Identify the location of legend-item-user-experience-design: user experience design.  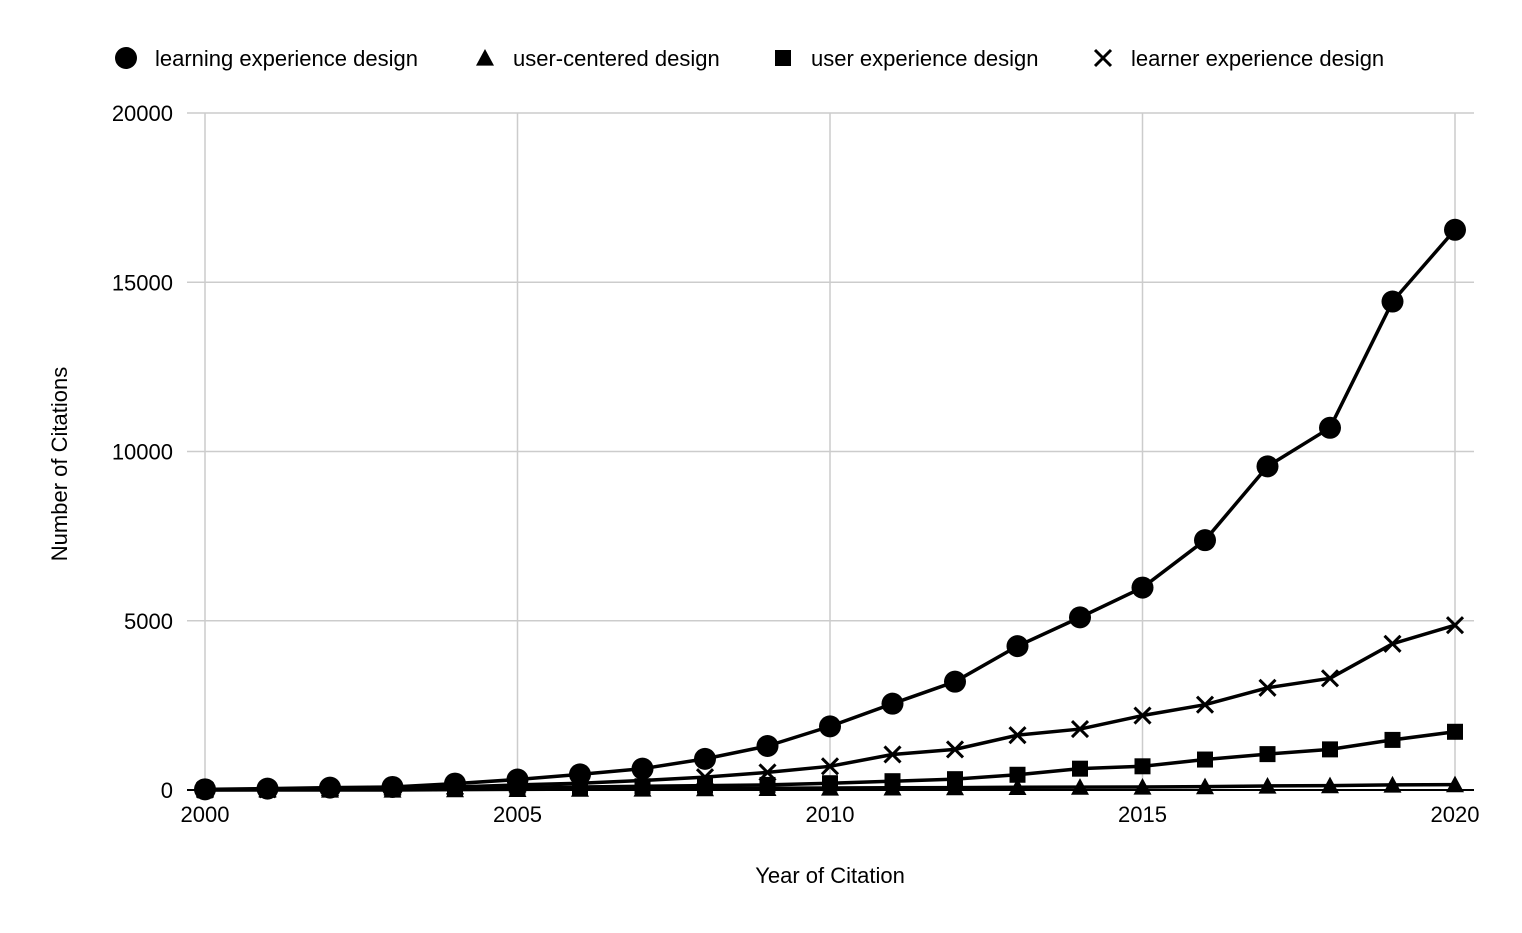
(906, 58).